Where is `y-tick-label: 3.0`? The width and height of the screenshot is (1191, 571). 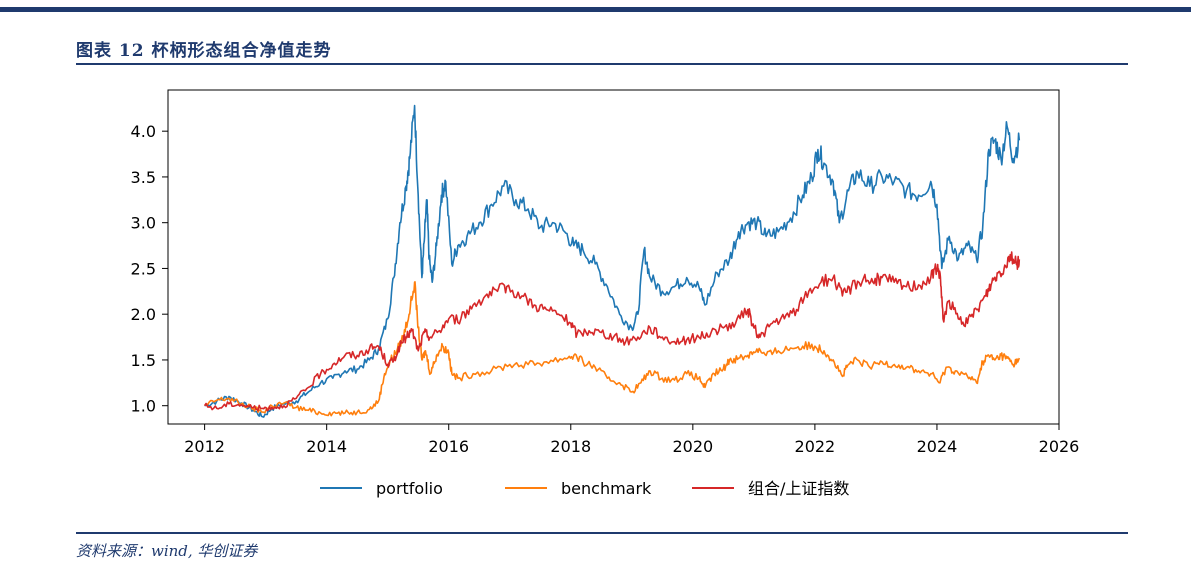 y-tick-label: 3.0 is located at coordinates (143, 223).